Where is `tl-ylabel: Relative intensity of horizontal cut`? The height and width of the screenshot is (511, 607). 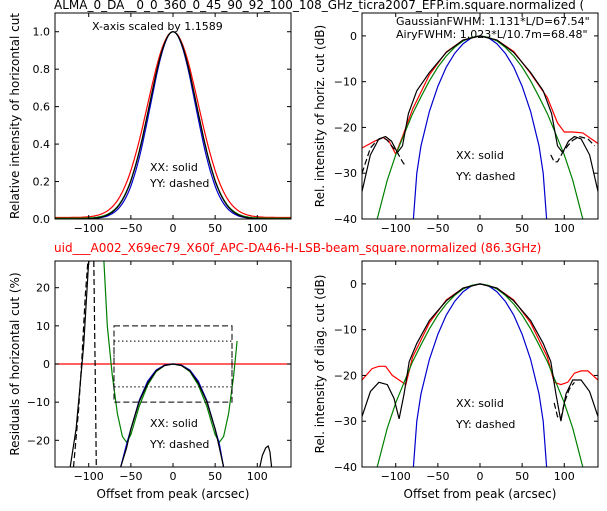
tl-ylabel: Relative intensity of horizontal cut is located at coordinates (15, 116).